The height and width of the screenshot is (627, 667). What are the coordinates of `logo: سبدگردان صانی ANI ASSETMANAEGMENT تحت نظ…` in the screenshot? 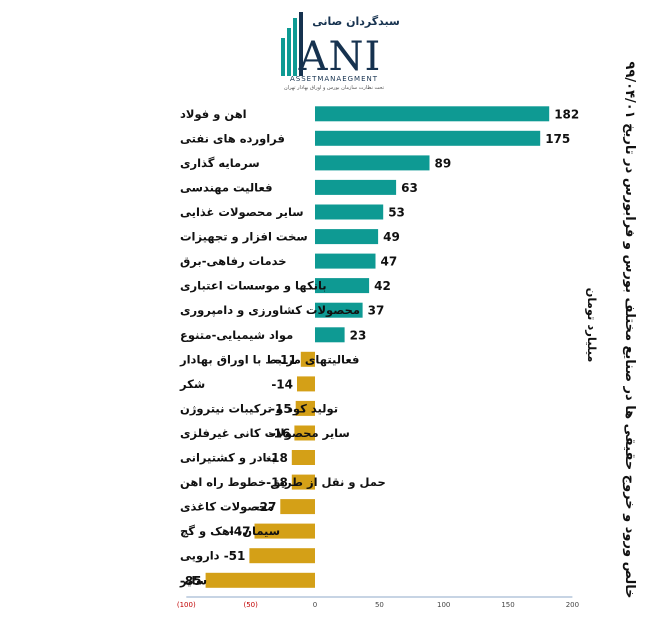 It's located at (340, 51).